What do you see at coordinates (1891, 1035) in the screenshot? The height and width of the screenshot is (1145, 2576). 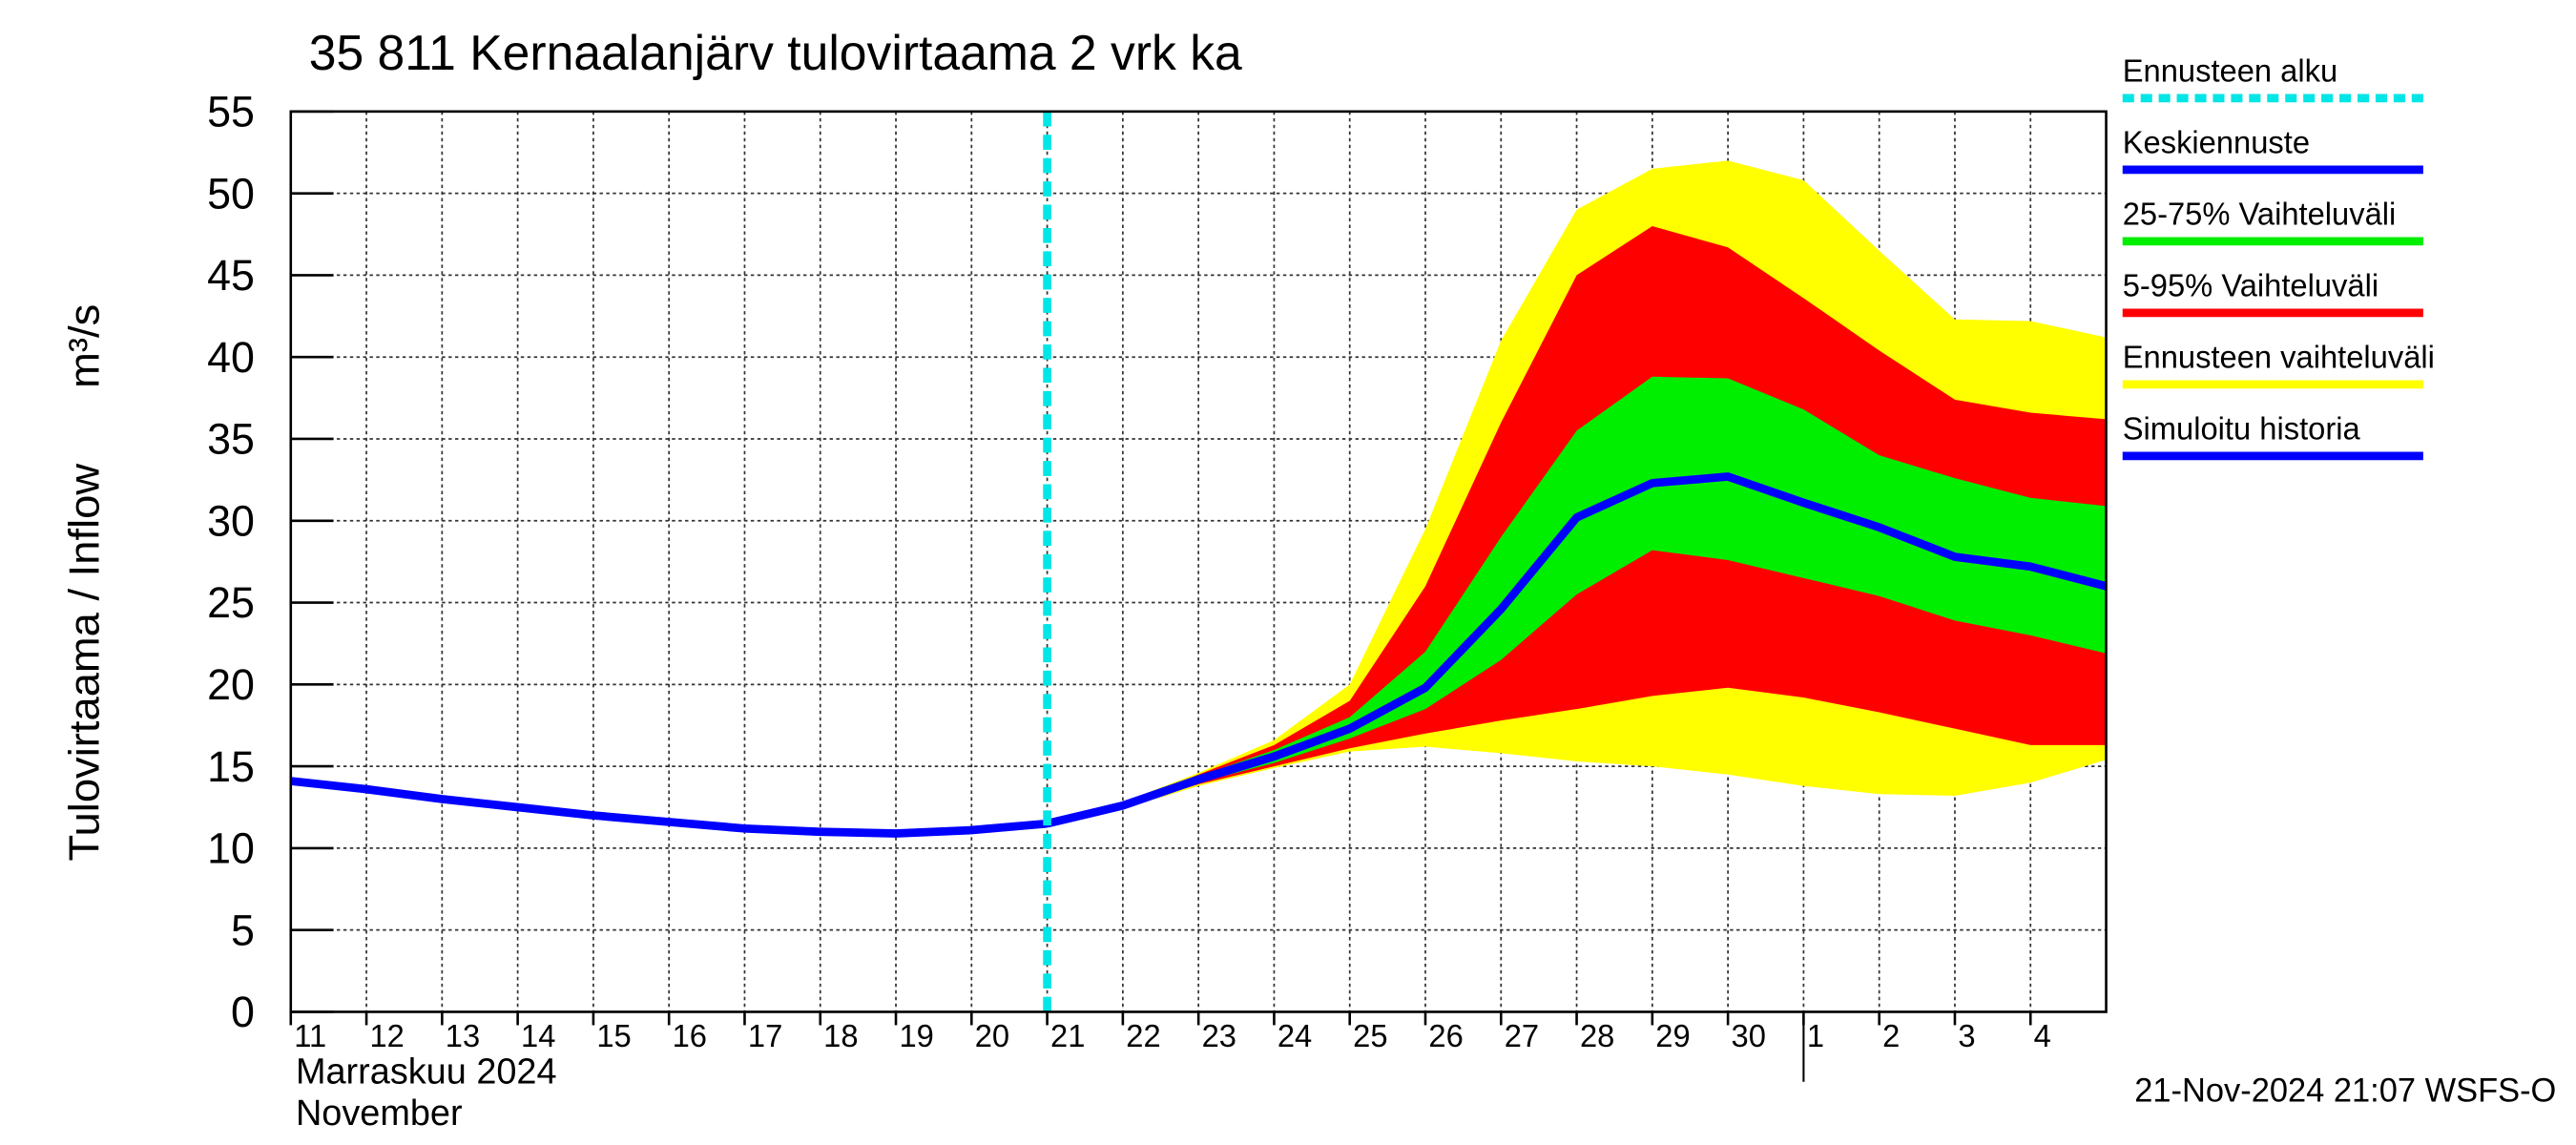 I see `x-tick-label: 2` at bounding box center [1891, 1035].